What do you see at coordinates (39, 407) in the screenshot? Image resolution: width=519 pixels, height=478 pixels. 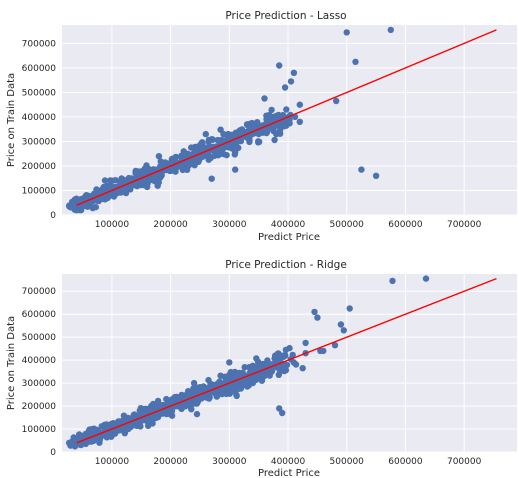 I see `y-tick-label: 200000` at bounding box center [39, 407].